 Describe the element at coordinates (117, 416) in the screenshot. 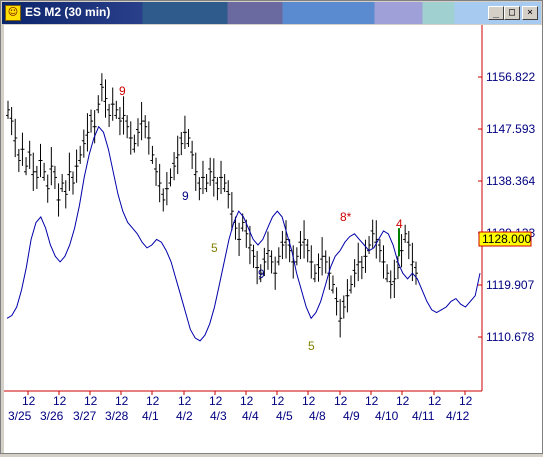

I see `date-label: 3/28` at that location.